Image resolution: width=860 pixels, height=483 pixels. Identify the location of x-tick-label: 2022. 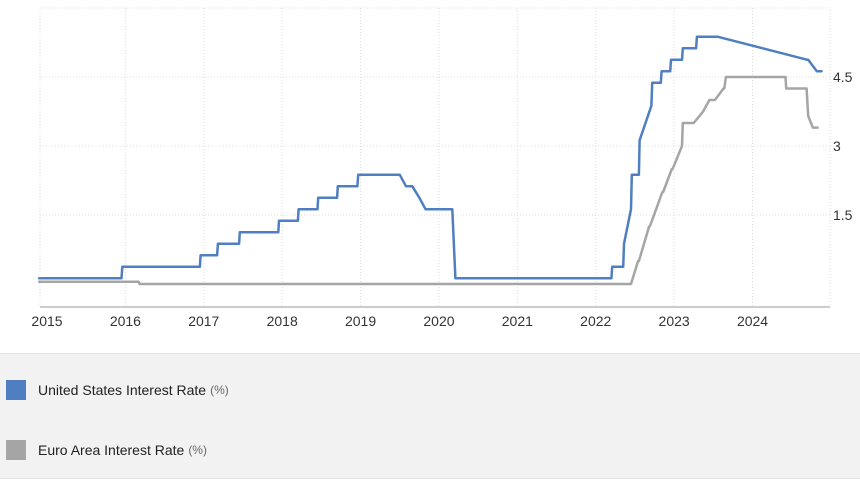
(595, 321).